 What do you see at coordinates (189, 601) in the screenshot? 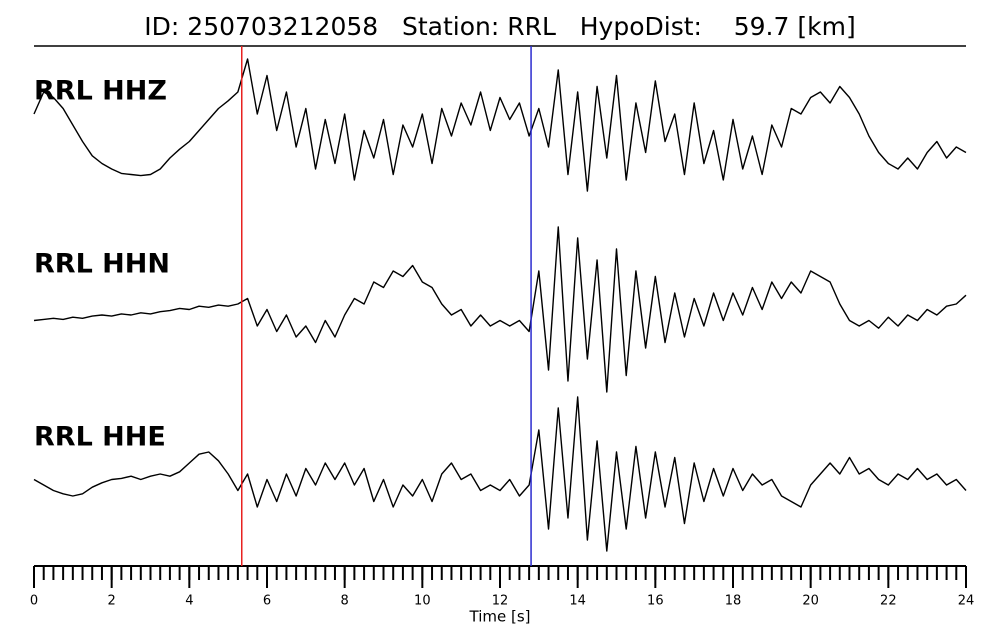
I see `x-tick-label: 4` at bounding box center [189, 601].